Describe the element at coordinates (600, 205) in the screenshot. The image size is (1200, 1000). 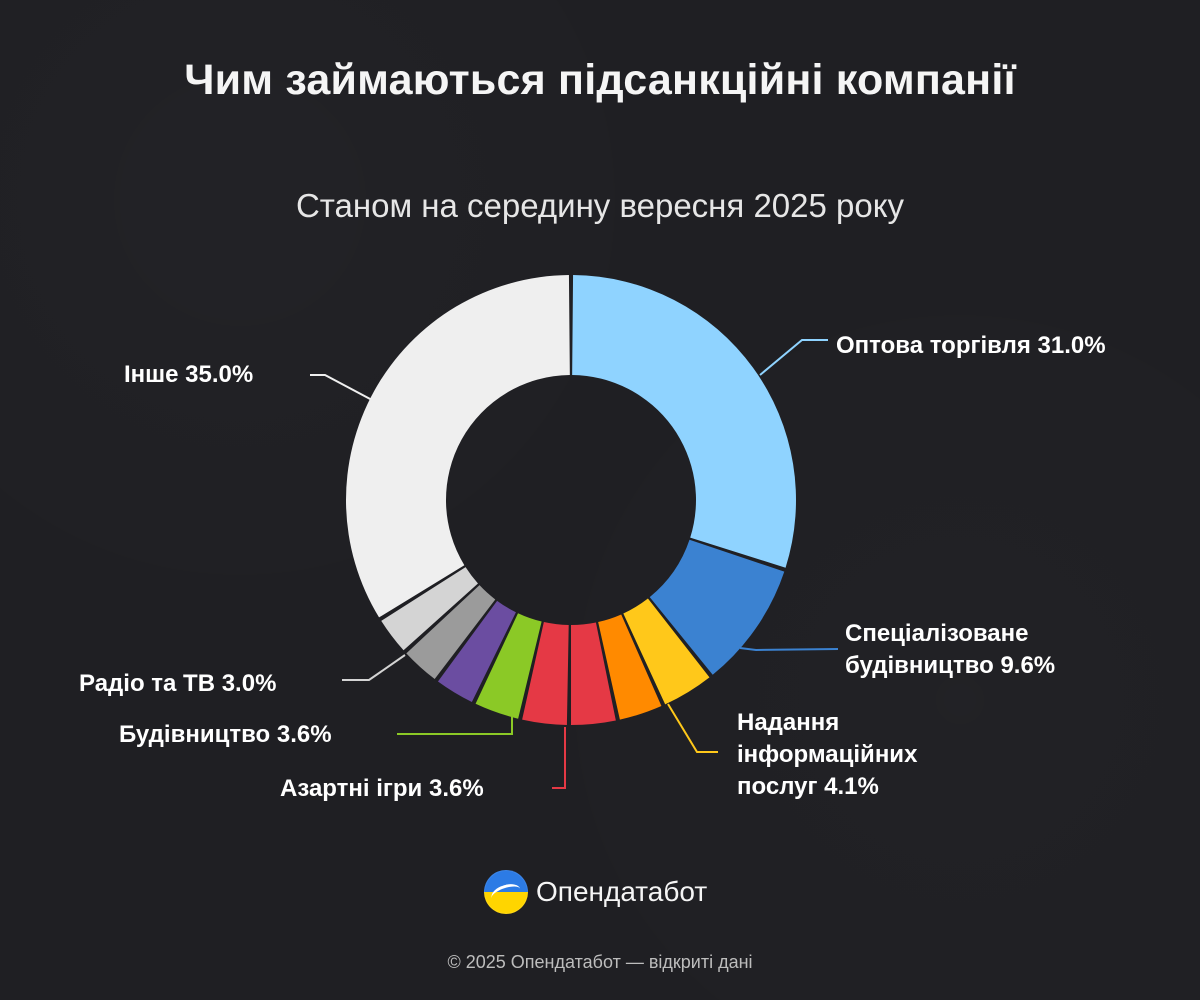
I see `chart-subtitle: Станом на середину вересня 2025 року` at that location.